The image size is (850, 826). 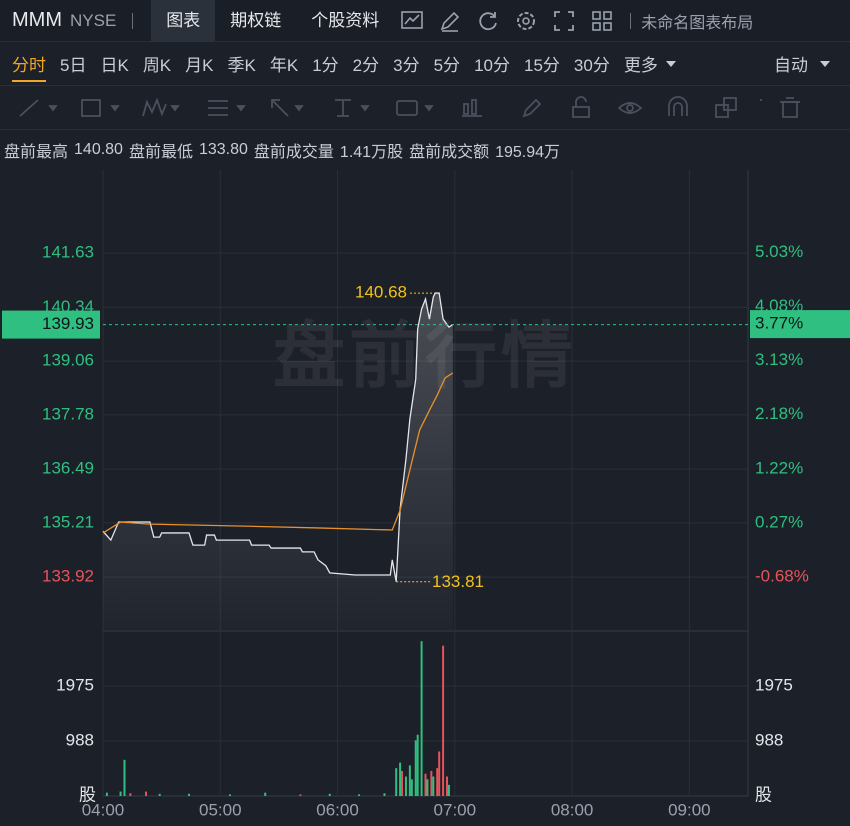 I want to click on info-value: 133.80, so click(x=223, y=149).